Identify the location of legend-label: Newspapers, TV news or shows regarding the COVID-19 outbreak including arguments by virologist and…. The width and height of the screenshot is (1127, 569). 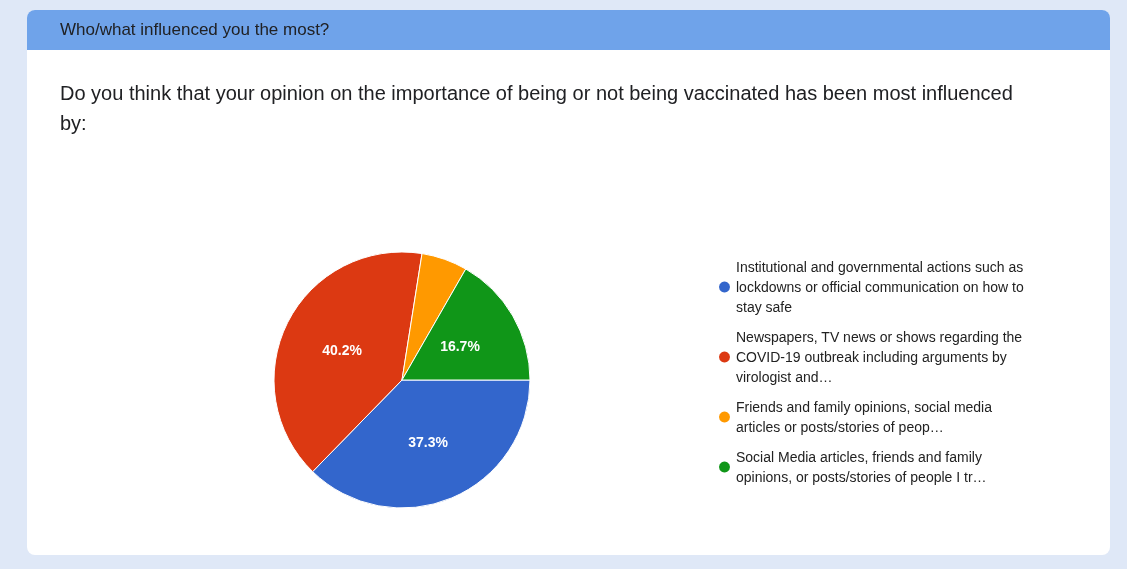
(881, 357).